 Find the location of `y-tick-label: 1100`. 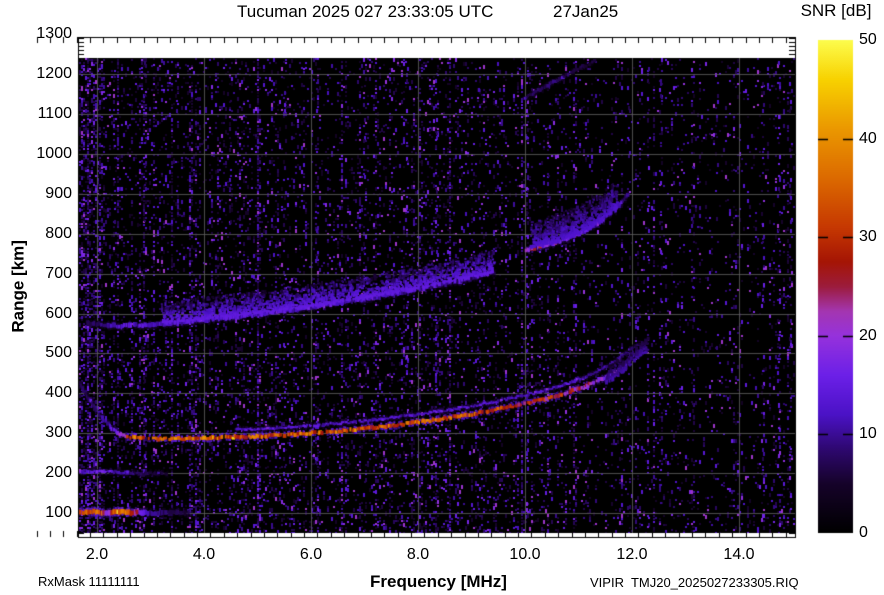

y-tick-label: 1100 is located at coordinates (54, 113).